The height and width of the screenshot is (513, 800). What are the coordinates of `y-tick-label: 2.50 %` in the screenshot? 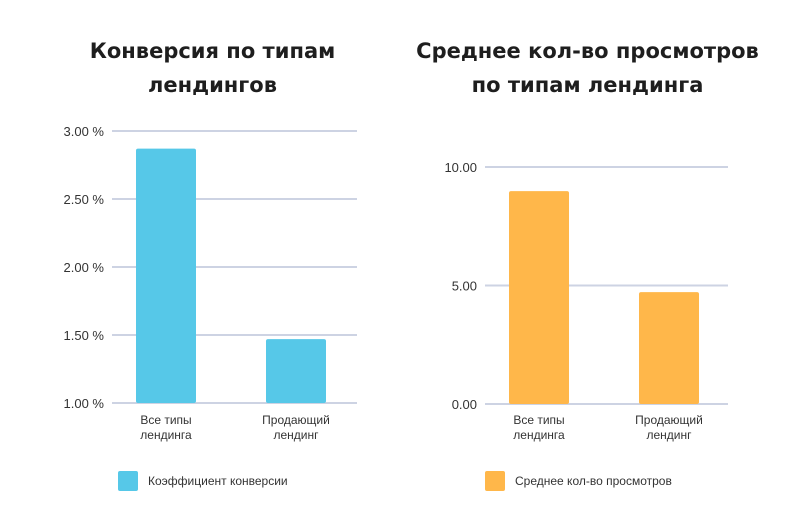 It's located at (84, 199).